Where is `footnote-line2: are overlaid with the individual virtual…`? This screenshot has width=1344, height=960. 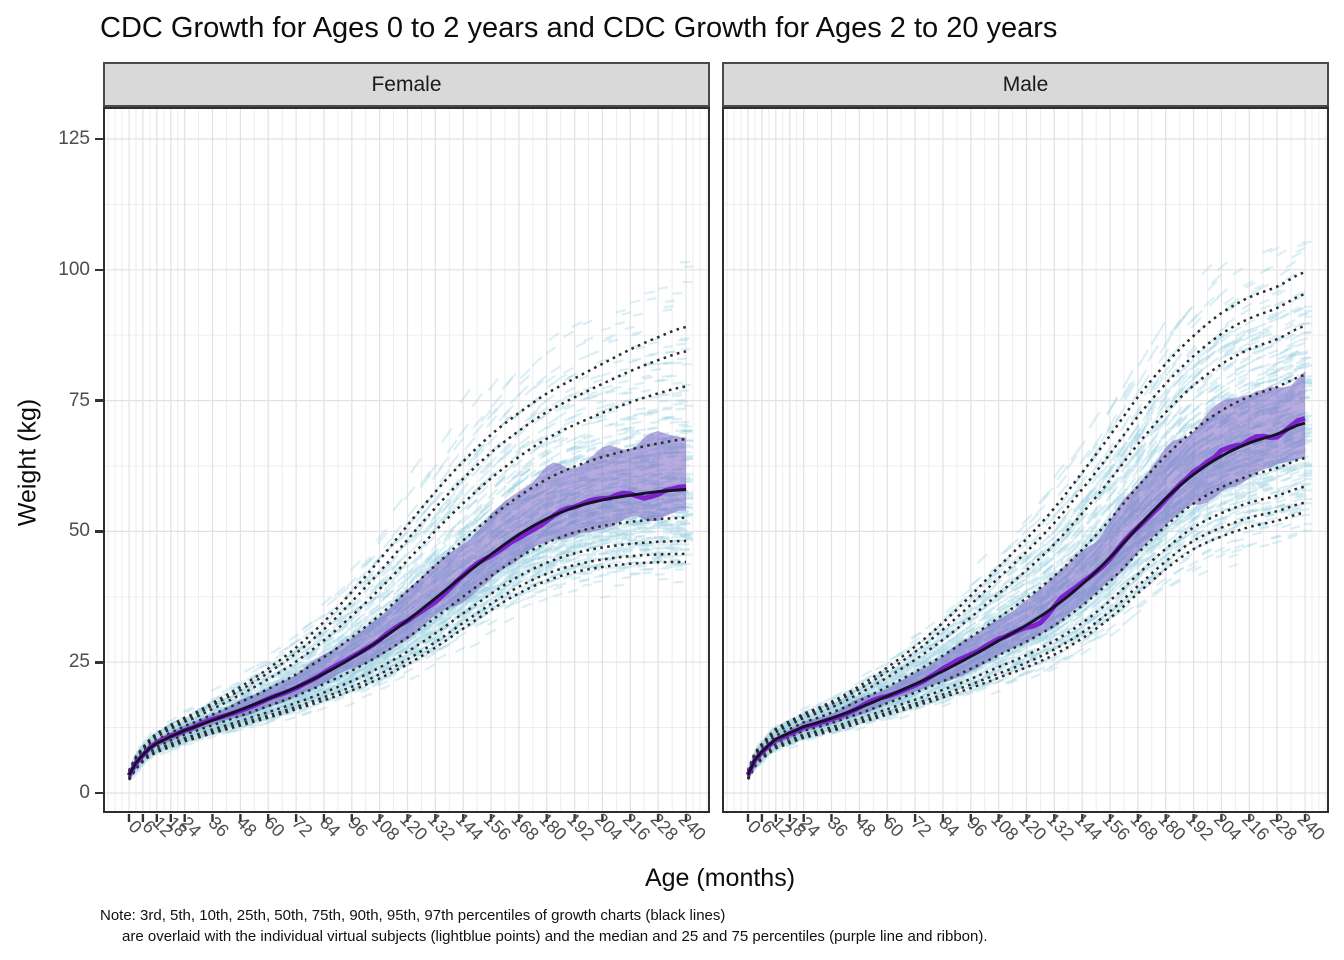
footnote-line2: are overlaid with the individual virtual… is located at coordinates (555, 936).